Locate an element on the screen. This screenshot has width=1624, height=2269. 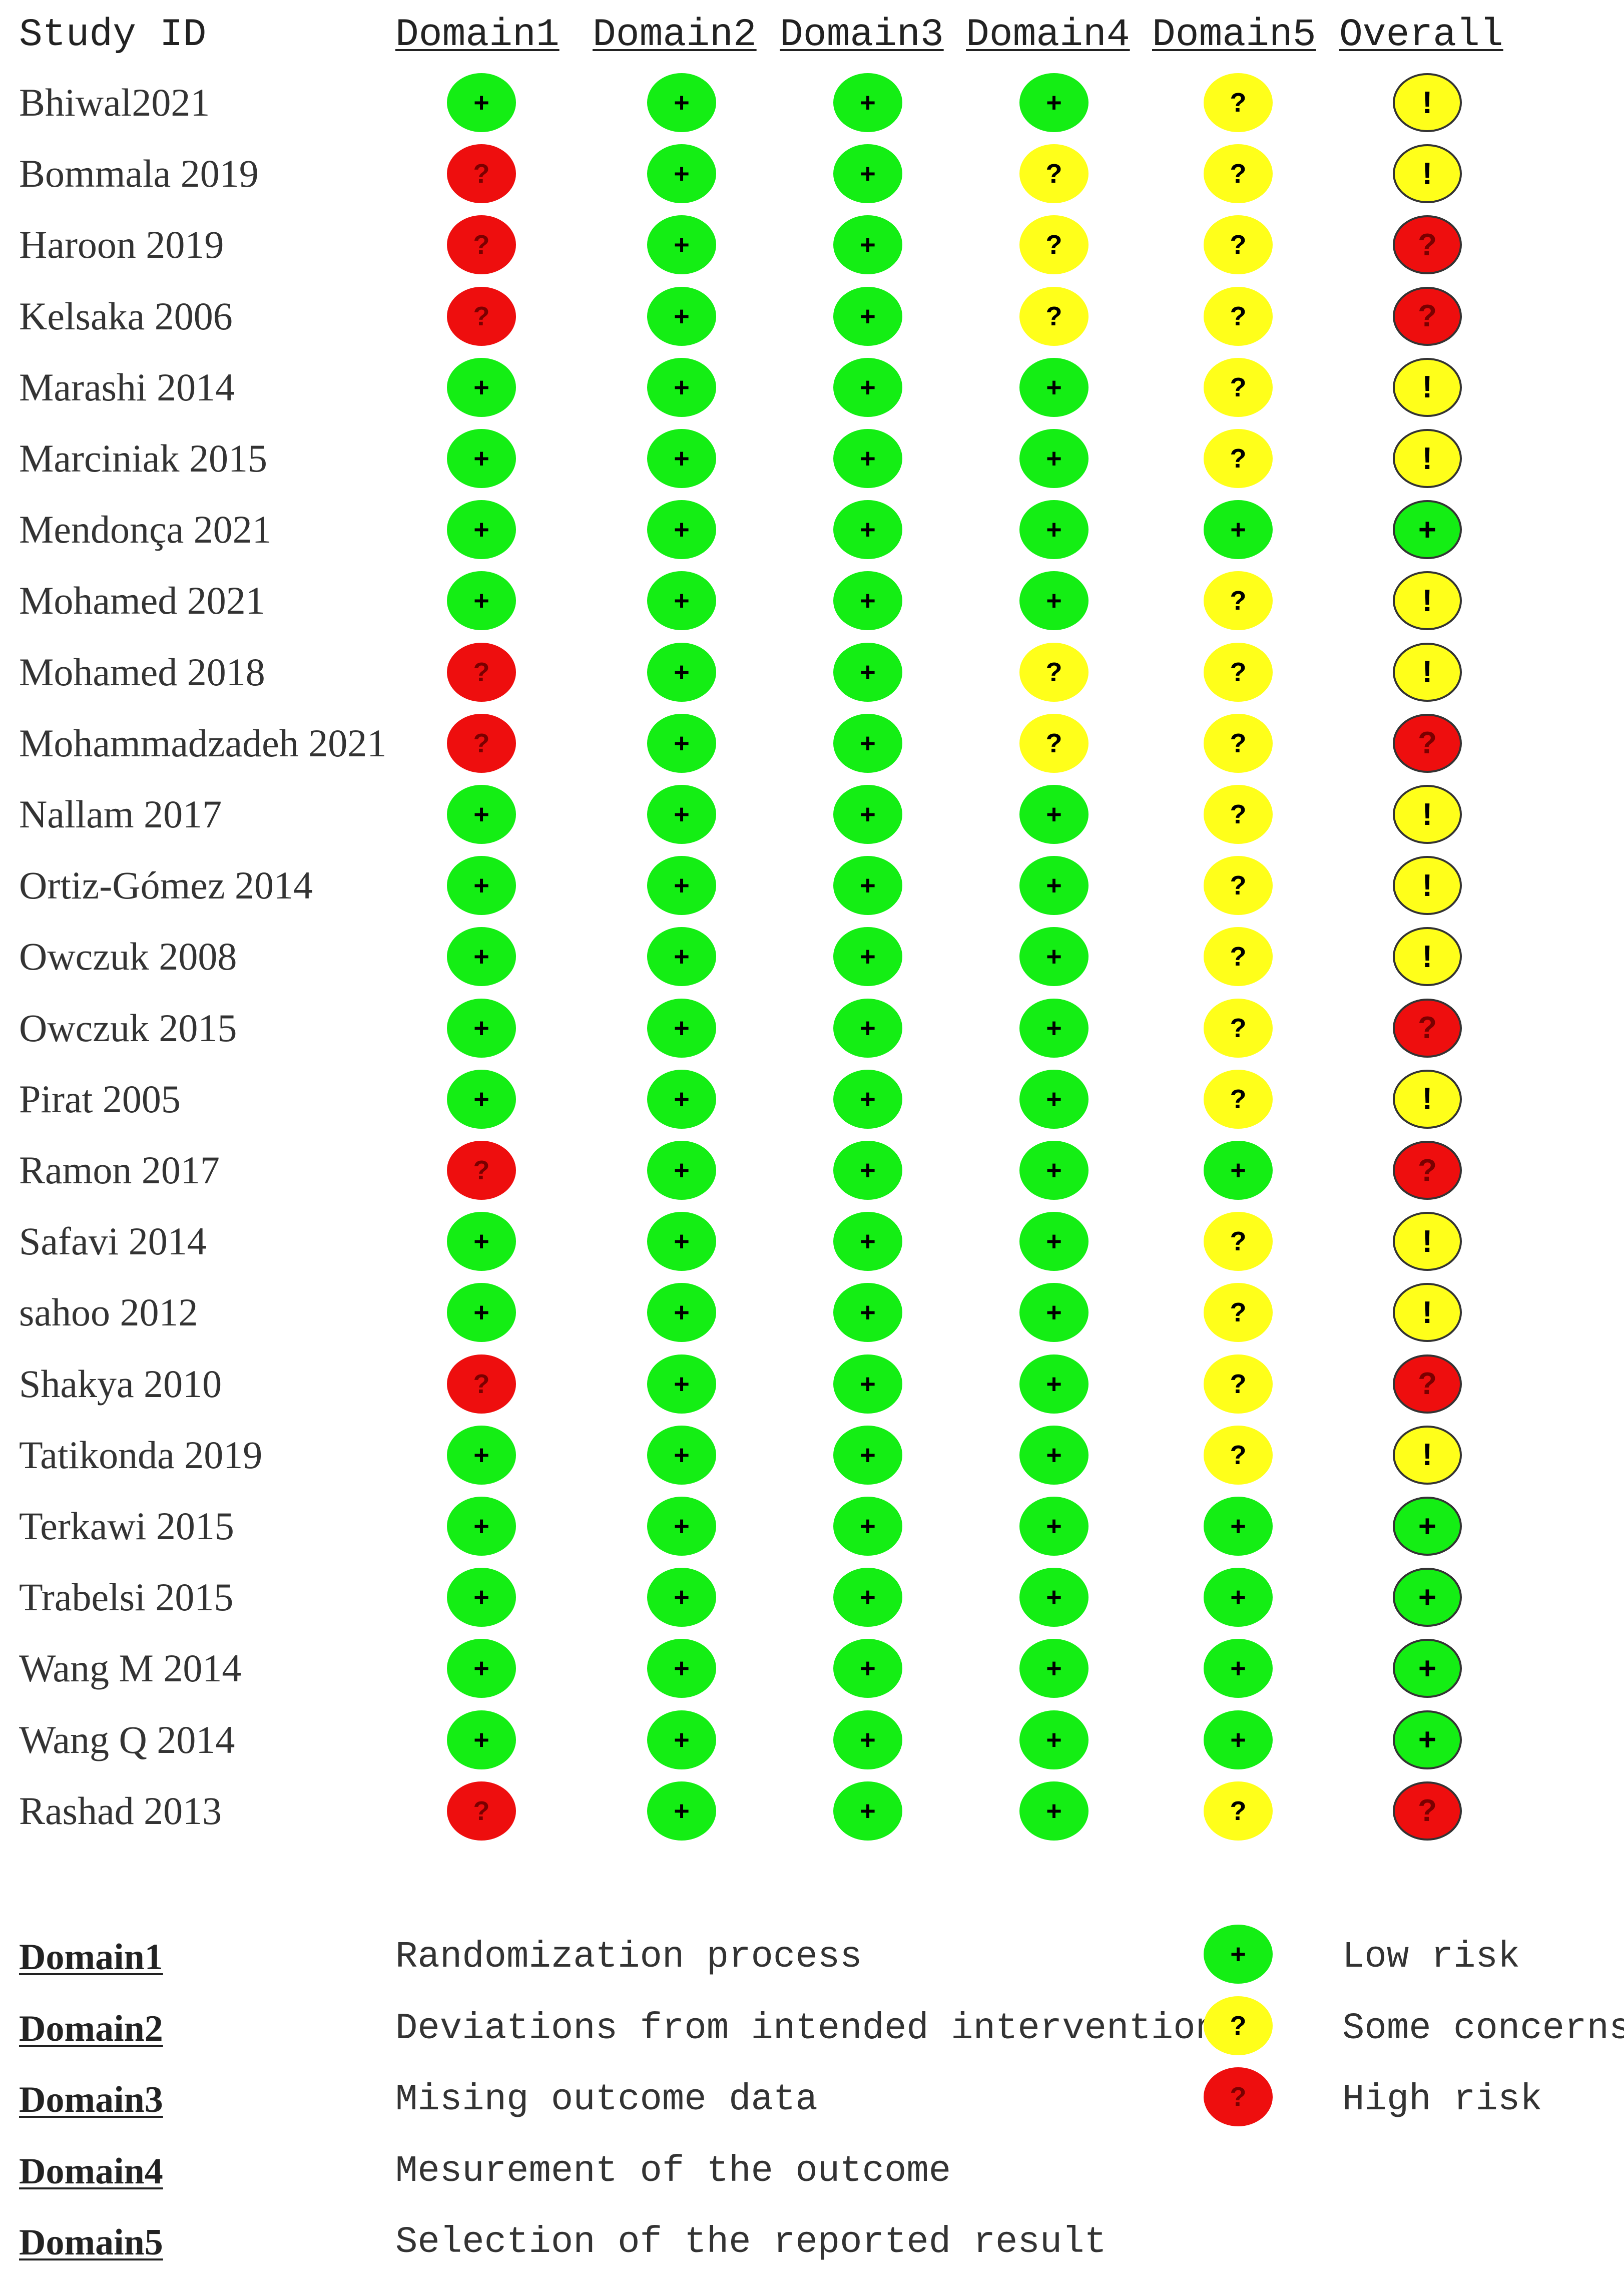
domain4-header: Domain4 is located at coordinates (1048, 35).